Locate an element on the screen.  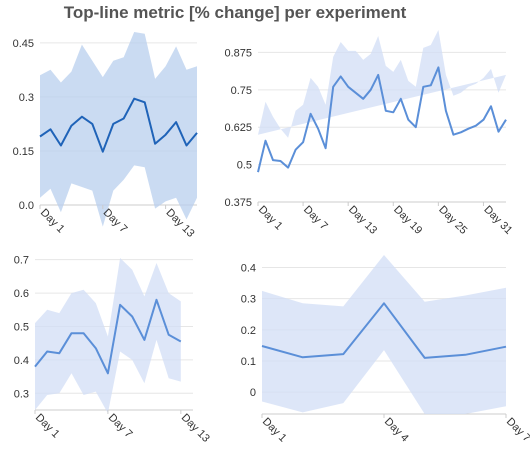
y-tick-label: 0.75 is located at coordinates (241, 91).